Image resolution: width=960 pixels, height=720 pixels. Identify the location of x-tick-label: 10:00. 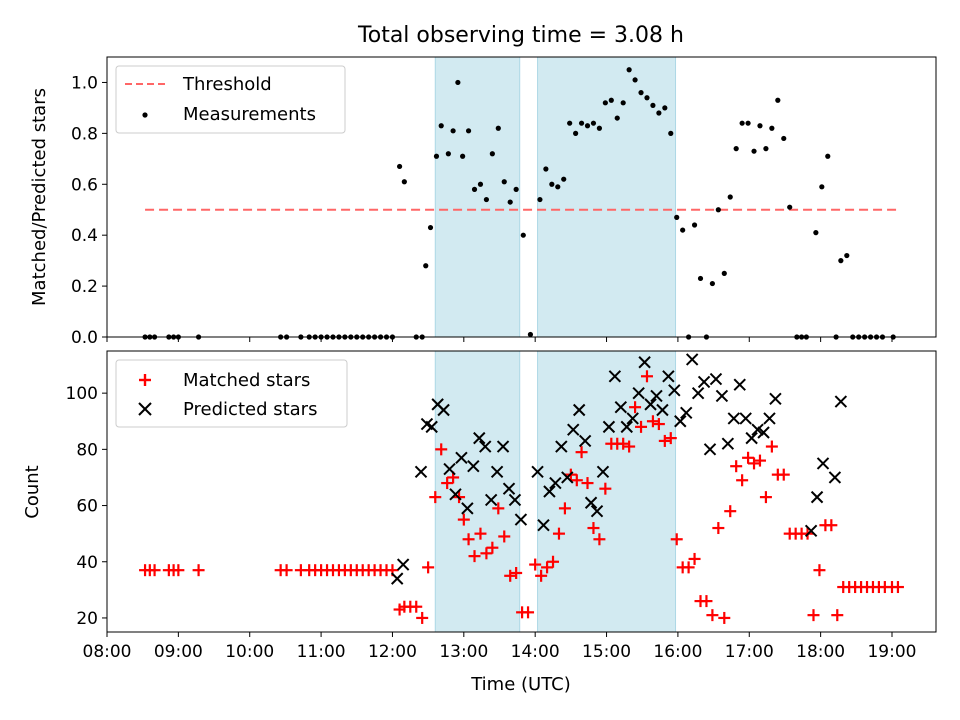
(249, 652).